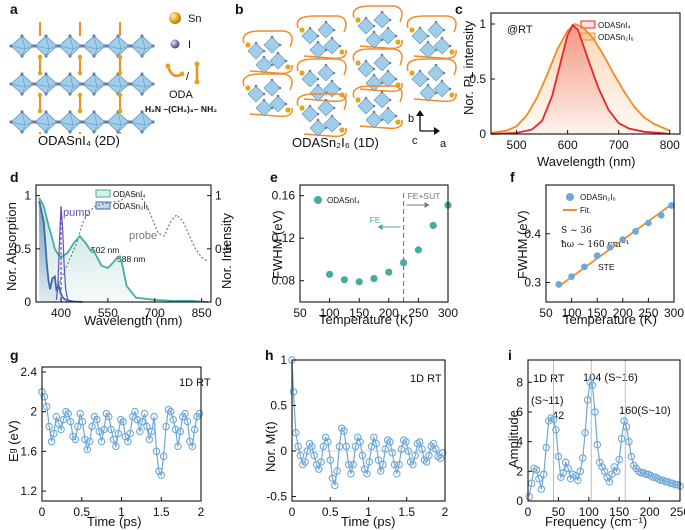 The height and width of the screenshot is (530, 685). Describe the element at coordinates (11, 246) in the screenshot. I see `y-axis-label-left: Nor. Absorption` at that location.